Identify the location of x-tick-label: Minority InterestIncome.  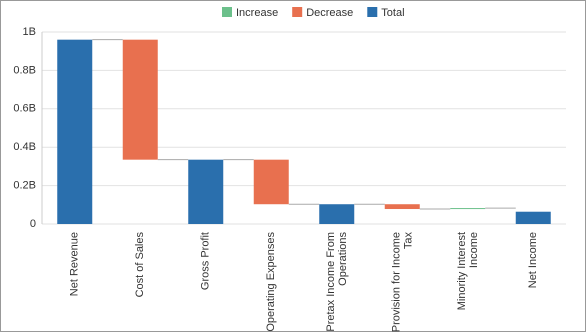
(468, 271).